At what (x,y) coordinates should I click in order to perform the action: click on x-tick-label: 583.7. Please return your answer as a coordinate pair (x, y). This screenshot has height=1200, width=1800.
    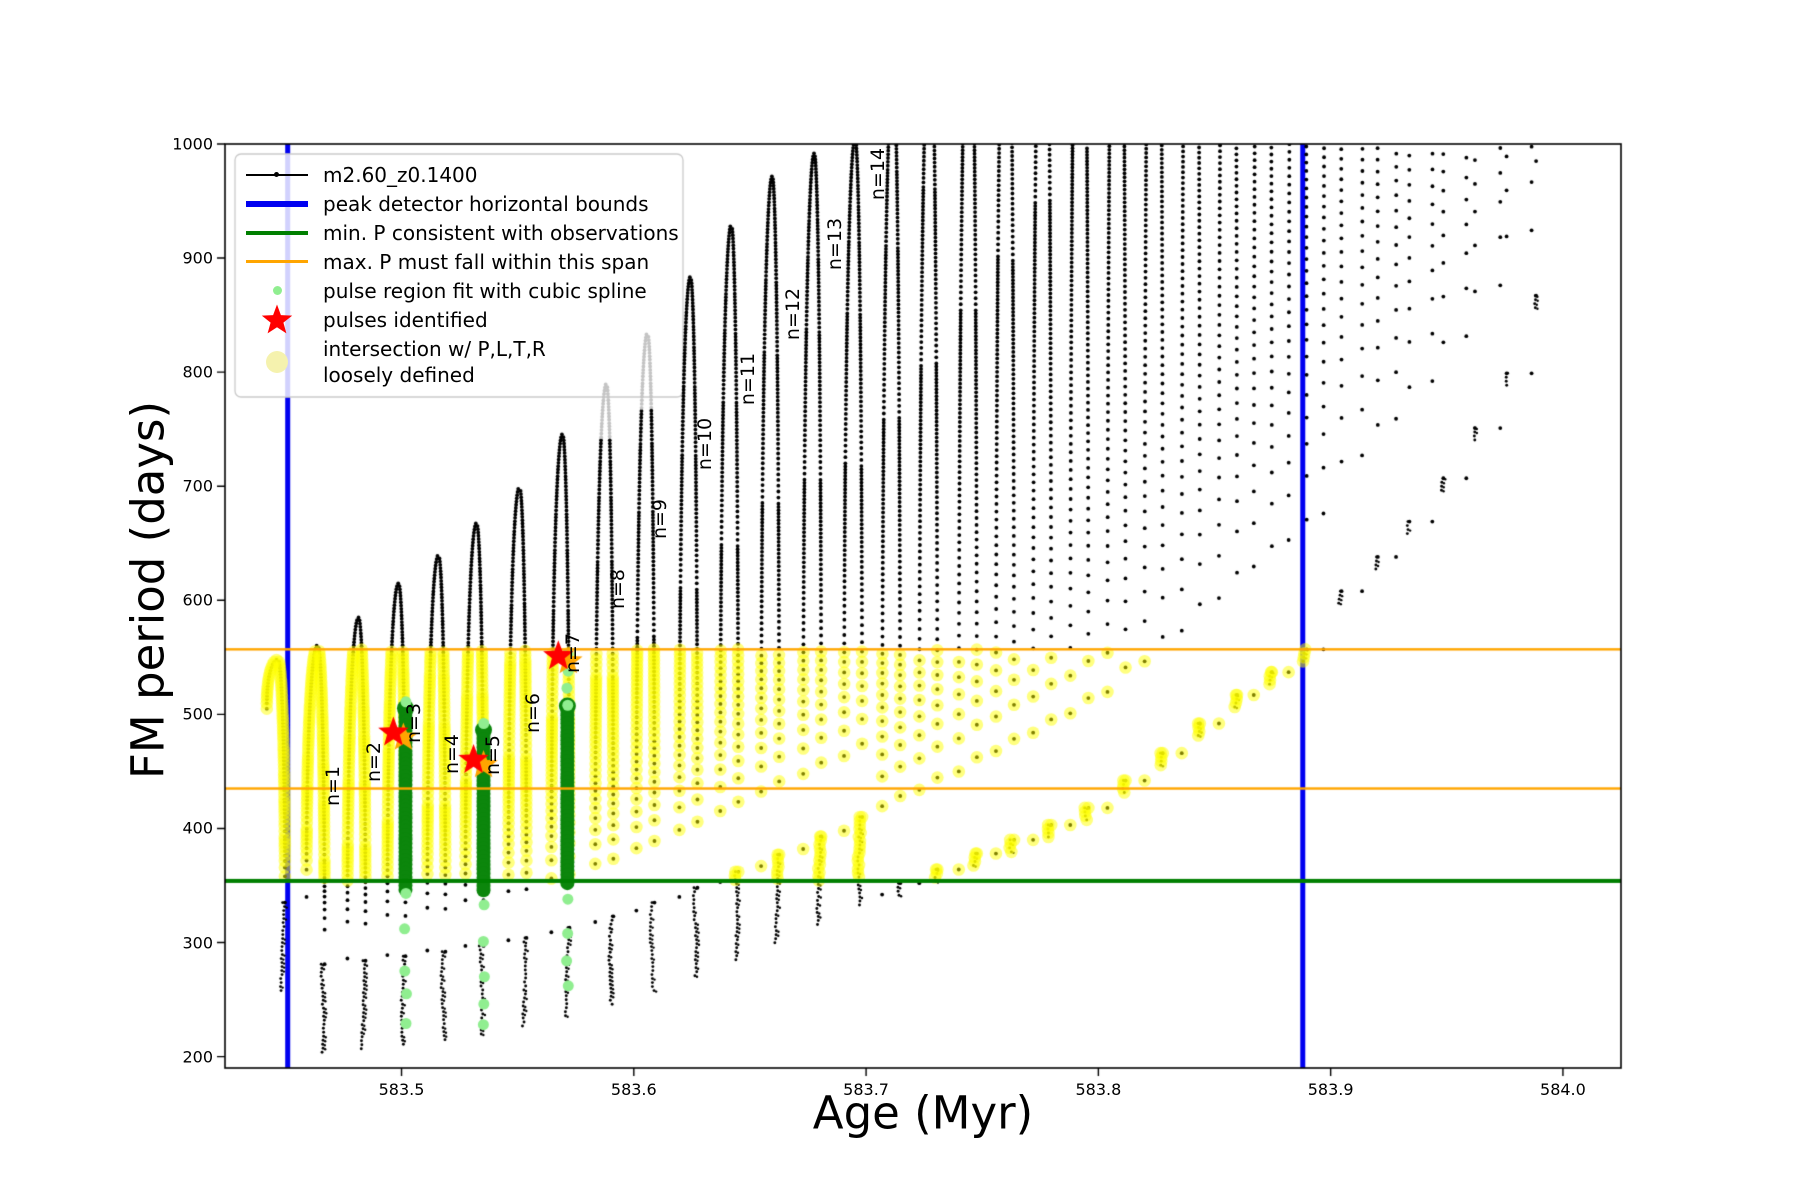
    Looking at the image, I should click on (866, 1089).